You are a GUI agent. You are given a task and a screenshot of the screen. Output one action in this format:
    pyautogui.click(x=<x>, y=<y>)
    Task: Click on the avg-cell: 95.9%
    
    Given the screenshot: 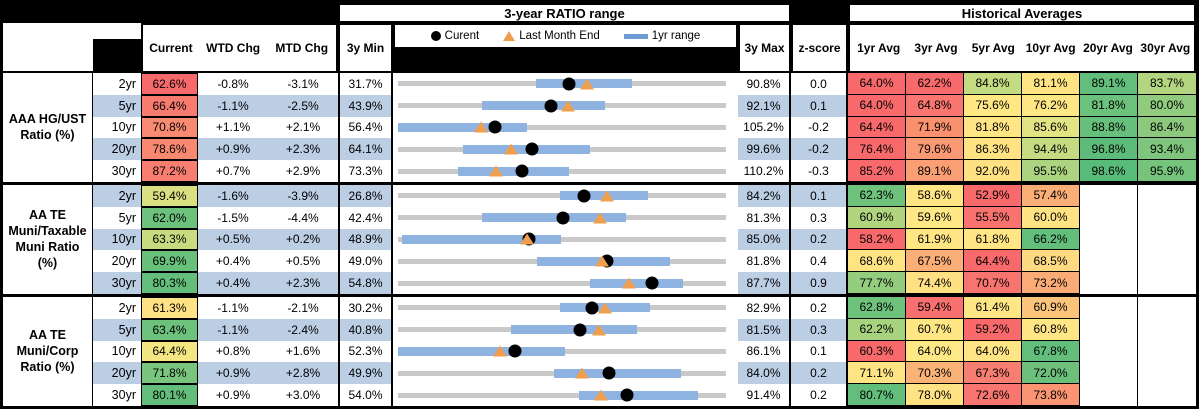 What is the action you would take?
    pyautogui.click(x=1167, y=171)
    